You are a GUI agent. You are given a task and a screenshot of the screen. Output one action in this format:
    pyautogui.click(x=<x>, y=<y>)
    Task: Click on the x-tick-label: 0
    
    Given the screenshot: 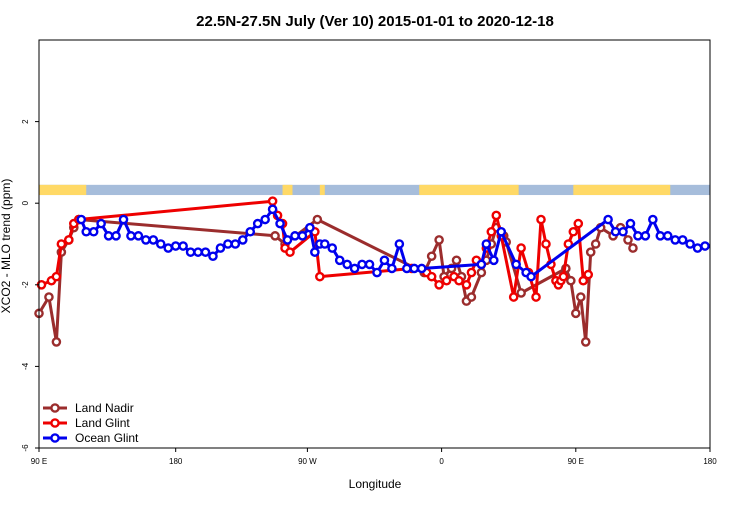 What is the action you would take?
    pyautogui.click(x=441, y=461)
    